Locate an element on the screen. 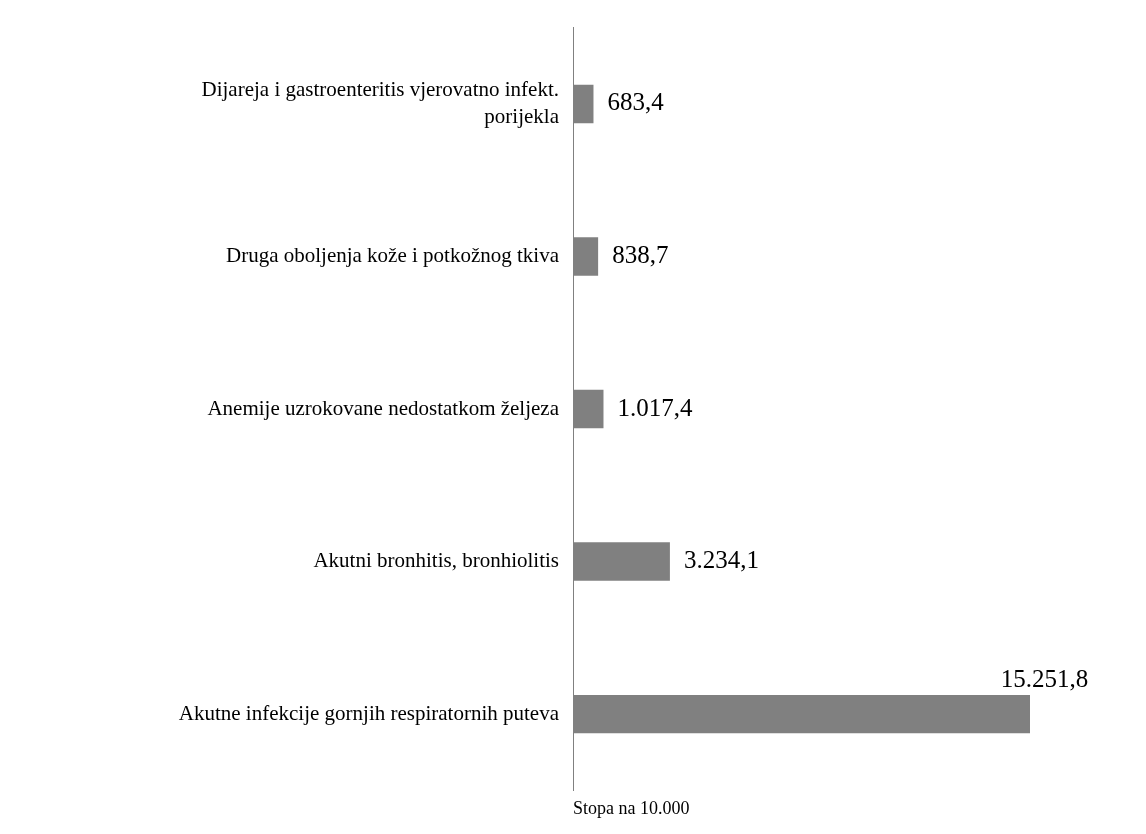 The width and height of the screenshot is (1146, 834). y-tick-label: Akutni bronhitis, bronhiolitis is located at coordinates (436, 560).